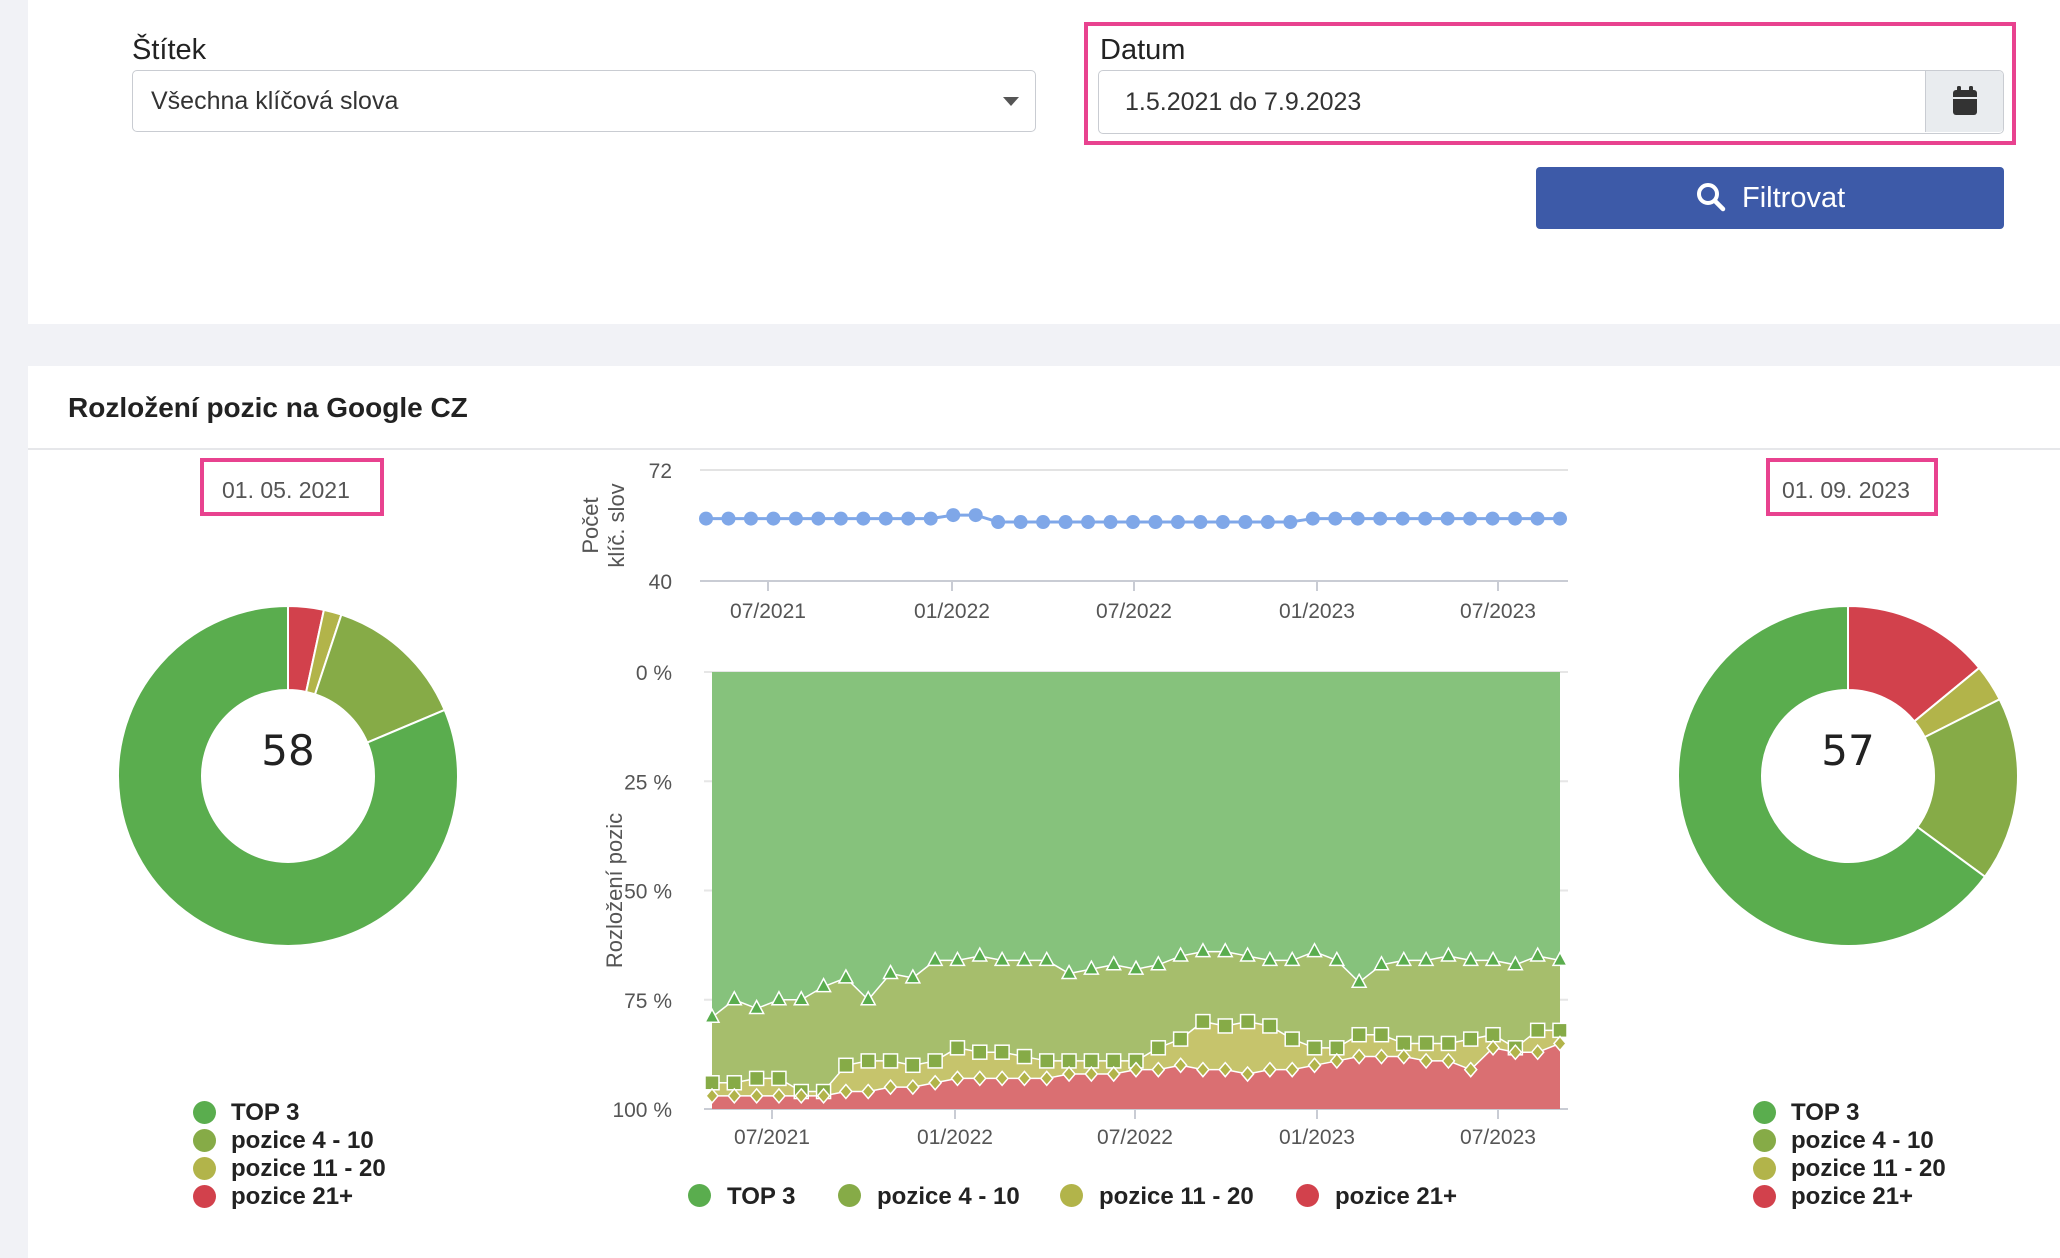  Describe the element at coordinates (614, 890) in the screenshot. I see `y-axis-title: Rozložení pozic` at that location.